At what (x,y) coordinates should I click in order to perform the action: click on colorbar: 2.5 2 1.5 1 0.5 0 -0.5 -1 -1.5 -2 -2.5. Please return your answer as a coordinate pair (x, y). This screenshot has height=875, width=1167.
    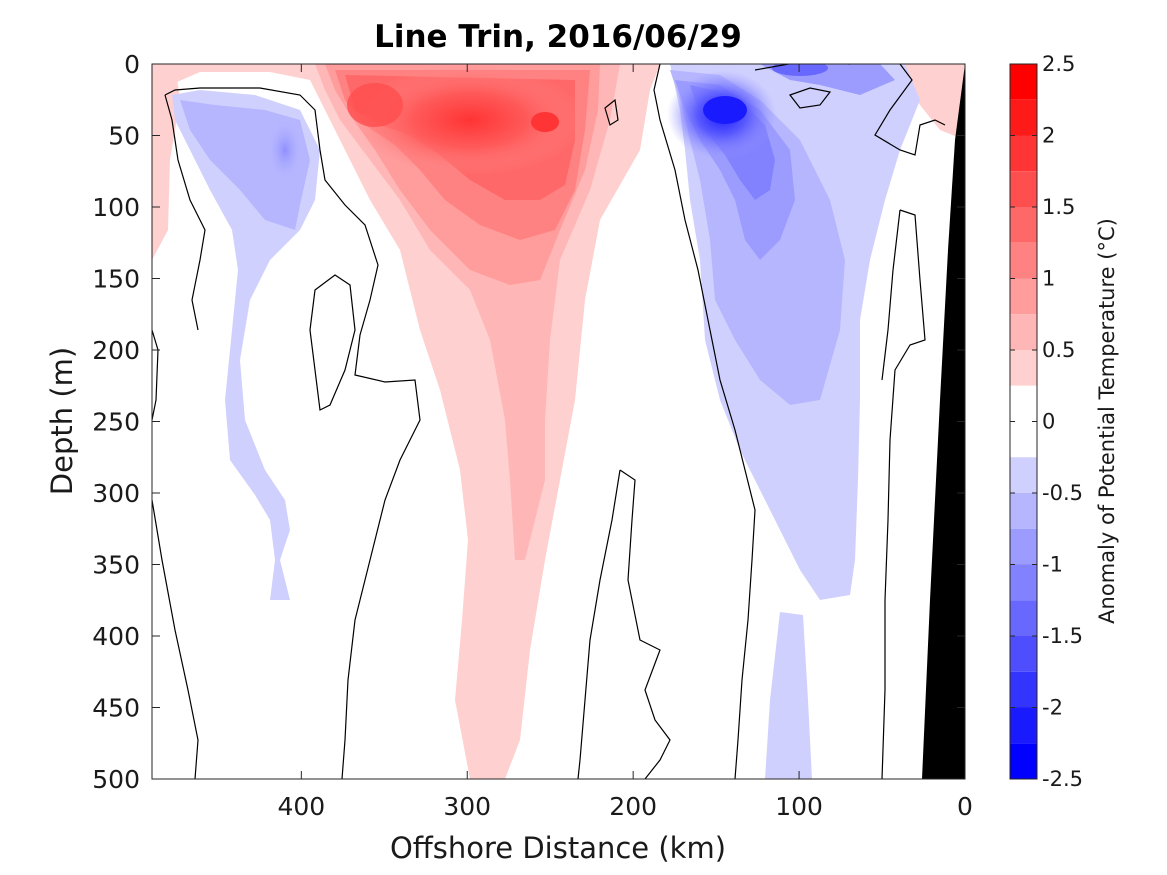
    Looking at the image, I should click on (1046, 421).